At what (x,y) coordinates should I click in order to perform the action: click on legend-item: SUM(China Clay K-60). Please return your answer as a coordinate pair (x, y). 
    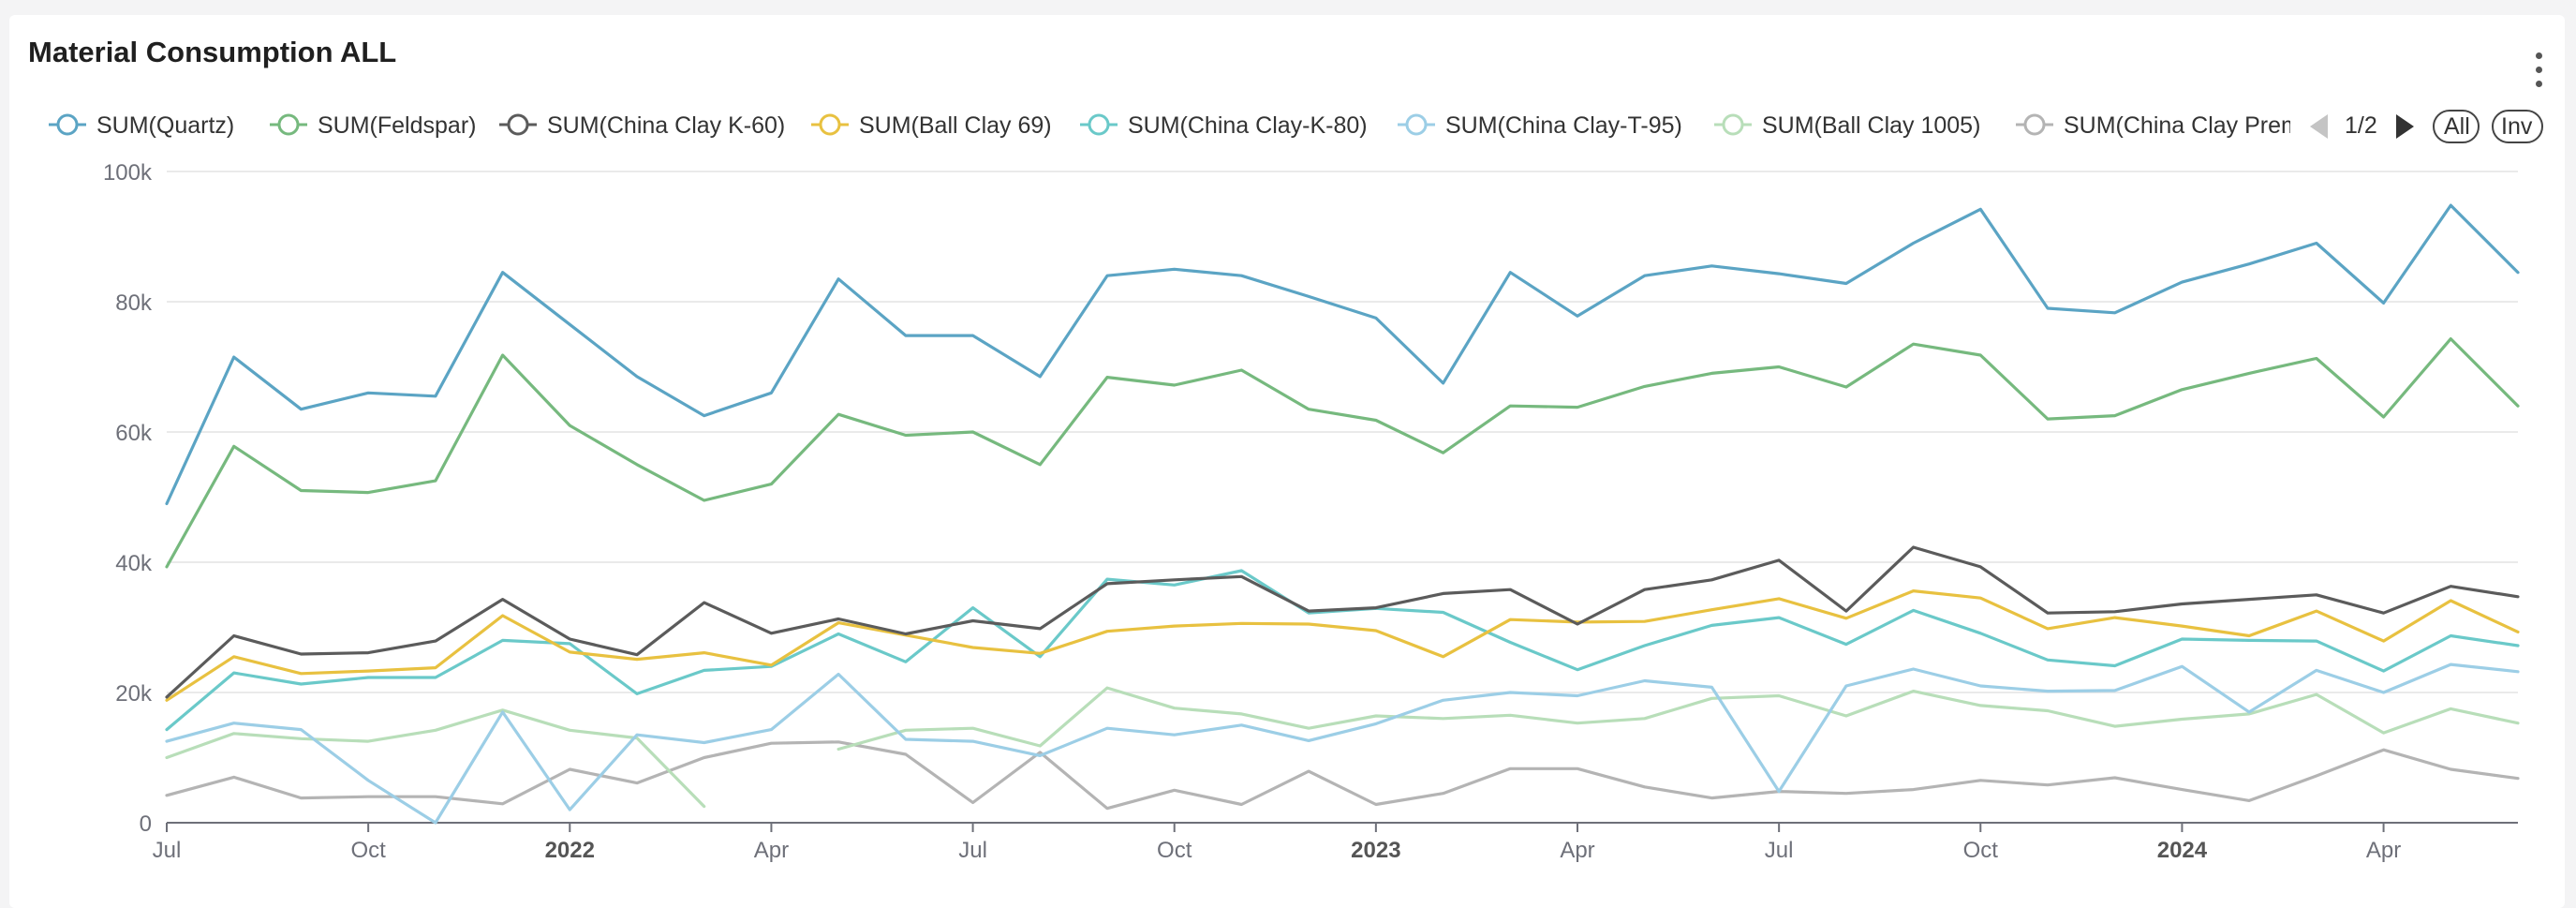
    Looking at the image, I should click on (642, 126).